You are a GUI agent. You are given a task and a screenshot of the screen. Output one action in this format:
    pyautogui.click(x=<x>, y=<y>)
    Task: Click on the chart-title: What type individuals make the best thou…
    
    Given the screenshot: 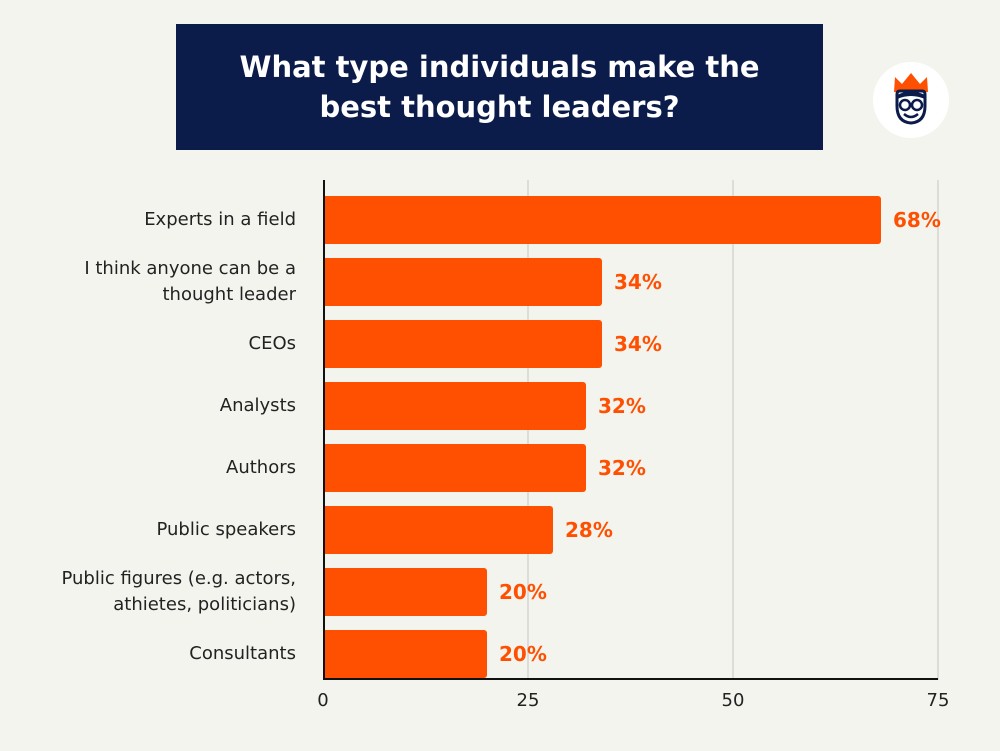 What is the action you would take?
    pyautogui.click(x=499, y=87)
    